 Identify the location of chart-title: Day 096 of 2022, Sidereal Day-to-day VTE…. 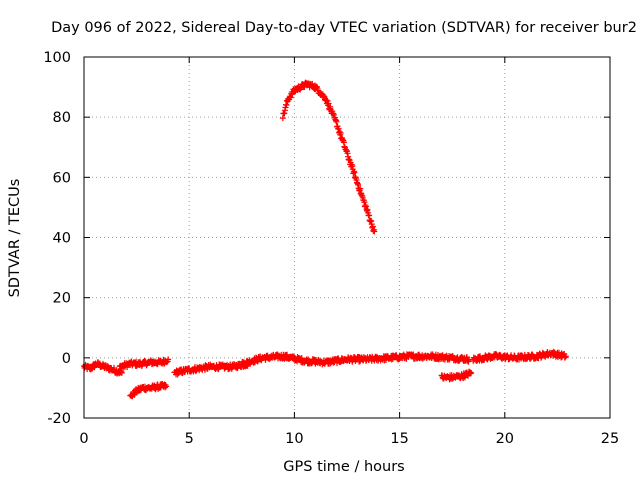
(344, 28).